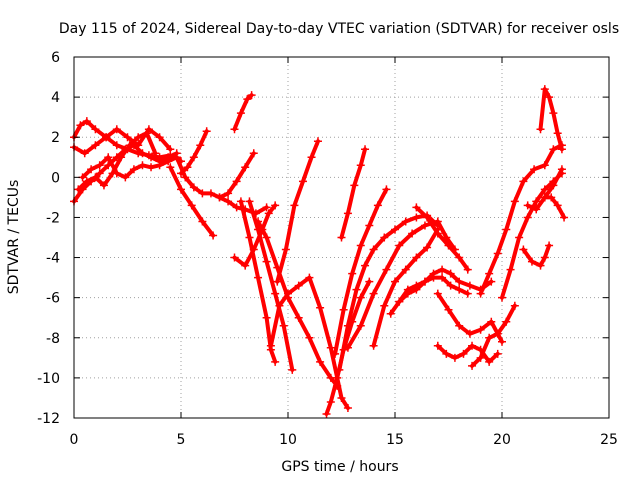 This screenshot has width=640, height=480. I want to click on y-tick-label: -4, so click(53, 259).